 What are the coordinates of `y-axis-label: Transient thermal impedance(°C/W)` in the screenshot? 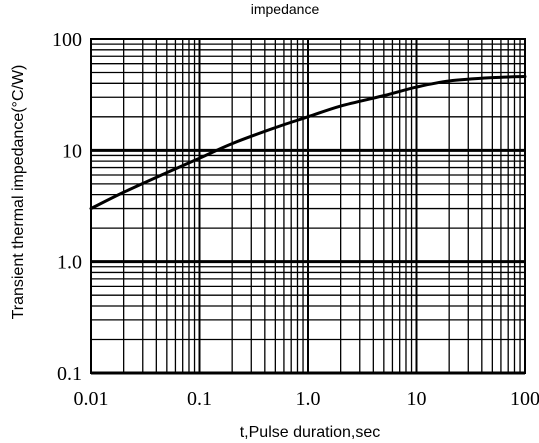 It's located at (18, 192).